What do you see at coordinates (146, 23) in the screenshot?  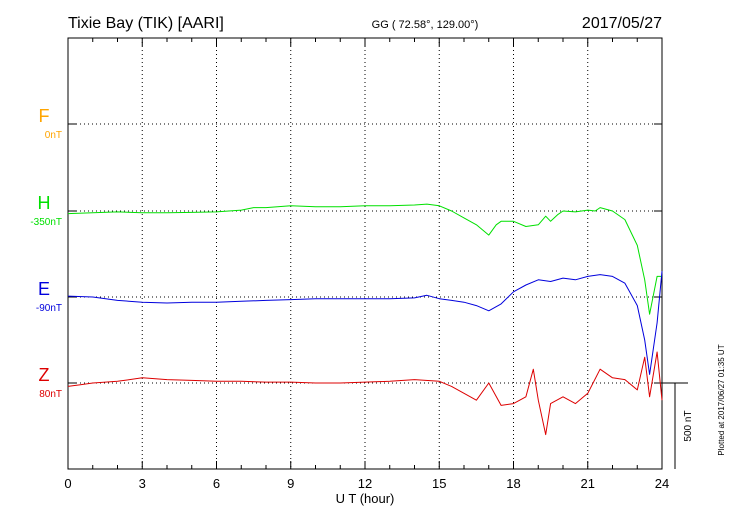 I see `station-title: Tixie Bay (TIK) [AARI]` at bounding box center [146, 23].